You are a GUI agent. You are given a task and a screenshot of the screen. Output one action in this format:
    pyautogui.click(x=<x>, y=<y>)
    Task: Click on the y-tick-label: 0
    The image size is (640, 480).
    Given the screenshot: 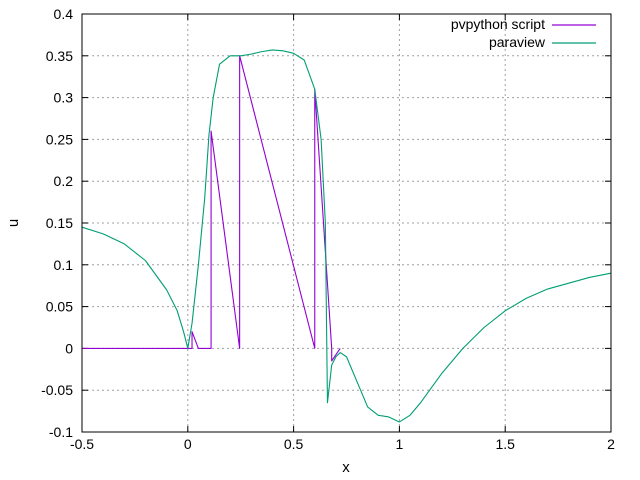 What is the action you would take?
    pyautogui.click(x=69, y=348)
    